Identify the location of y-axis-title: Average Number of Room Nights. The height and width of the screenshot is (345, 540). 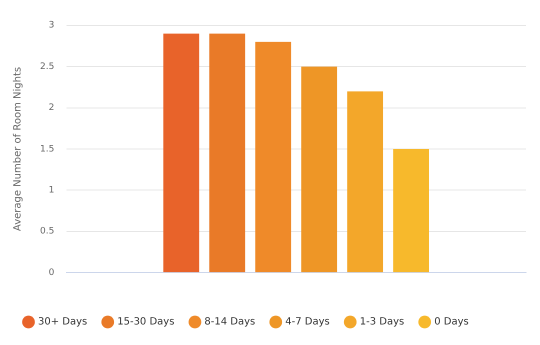
(18, 149).